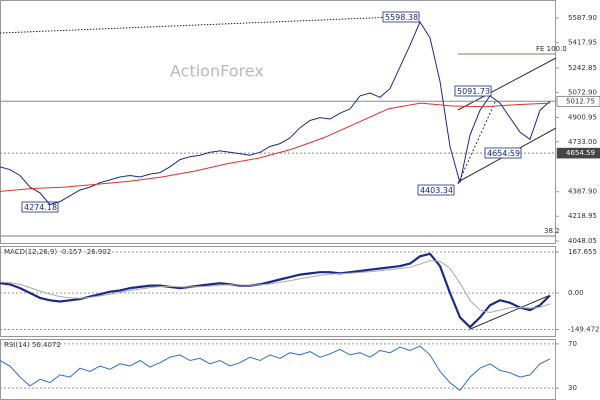 The height and width of the screenshot is (400, 600). What do you see at coordinates (582, 117) in the screenshot?
I see `y-tick-label: 4900.95` at bounding box center [582, 117].